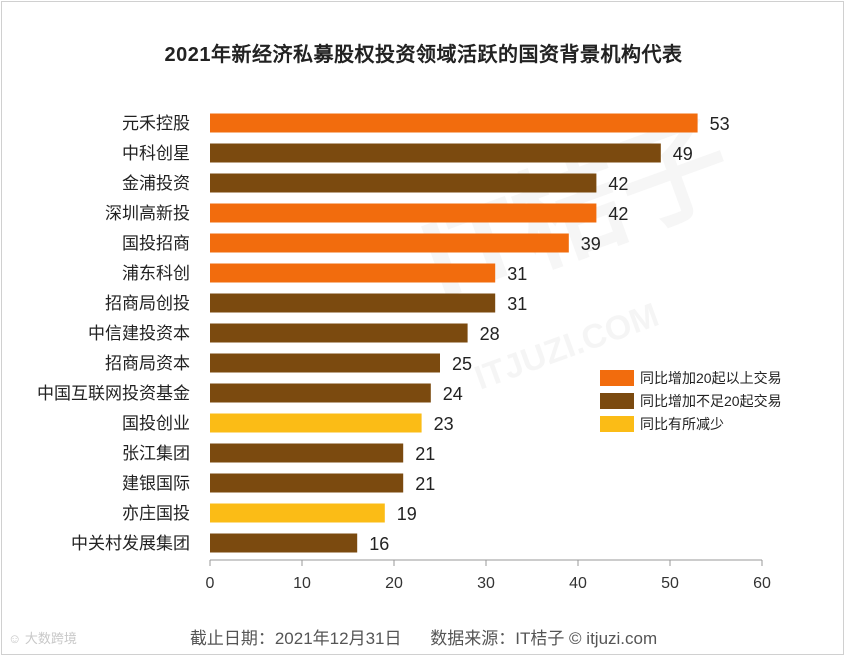 This screenshot has width=847, height=658. Describe the element at coordinates (425, 454) in the screenshot. I see `value-label-12: 21` at that location.